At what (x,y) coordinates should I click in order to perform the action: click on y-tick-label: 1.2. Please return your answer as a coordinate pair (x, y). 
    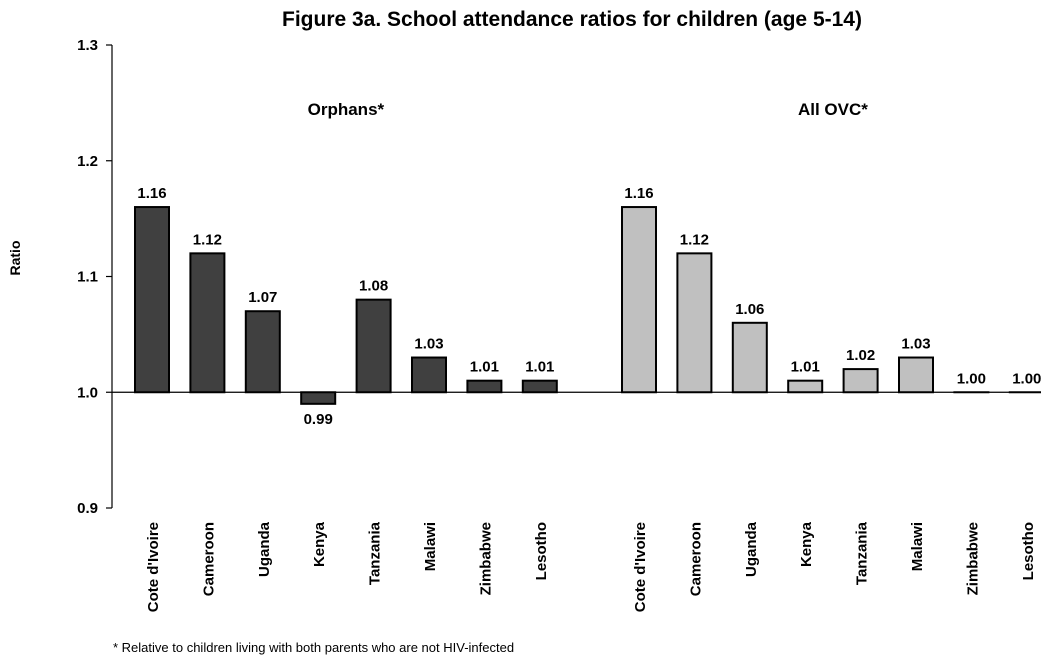
    Looking at the image, I should click on (87, 161).